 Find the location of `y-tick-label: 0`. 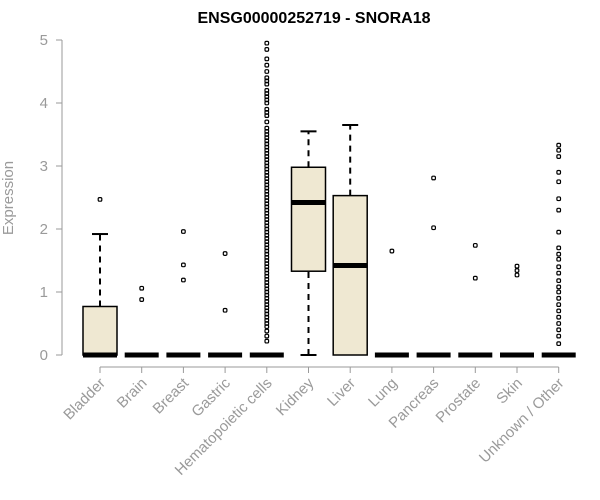

y-tick-label: 0 is located at coordinates (44, 355).